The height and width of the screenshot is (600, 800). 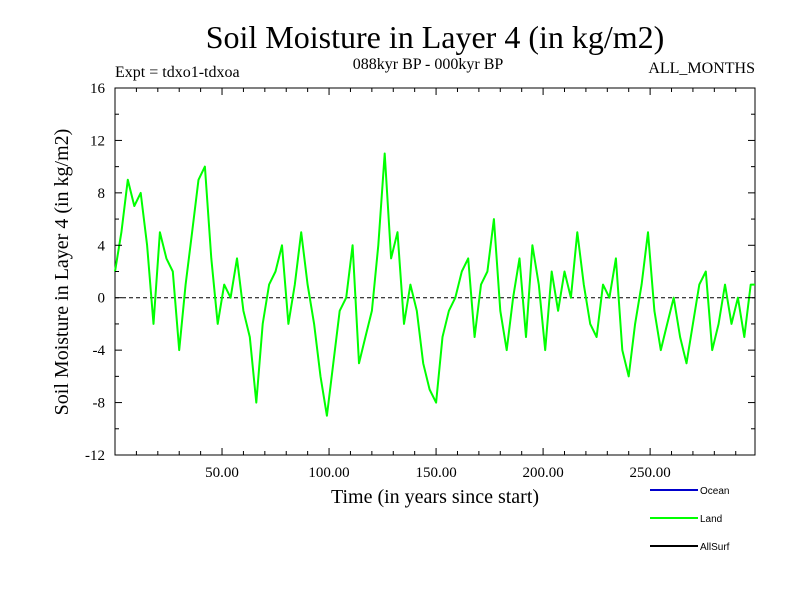 I want to click on y-tick-label: 0, so click(x=102, y=299).